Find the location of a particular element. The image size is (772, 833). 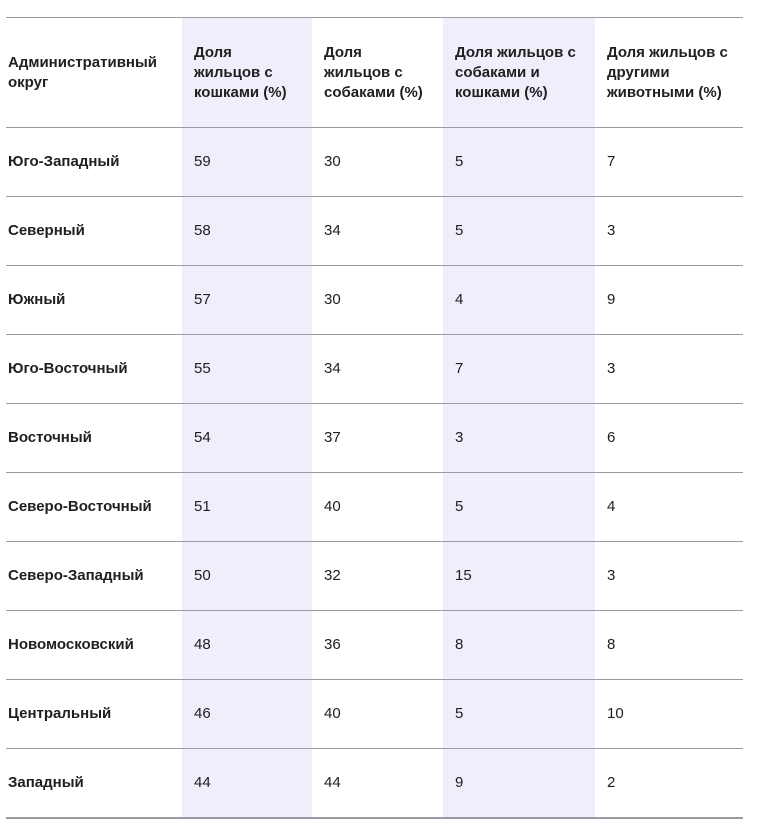

district-cell: Северный is located at coordinates (94, 231).